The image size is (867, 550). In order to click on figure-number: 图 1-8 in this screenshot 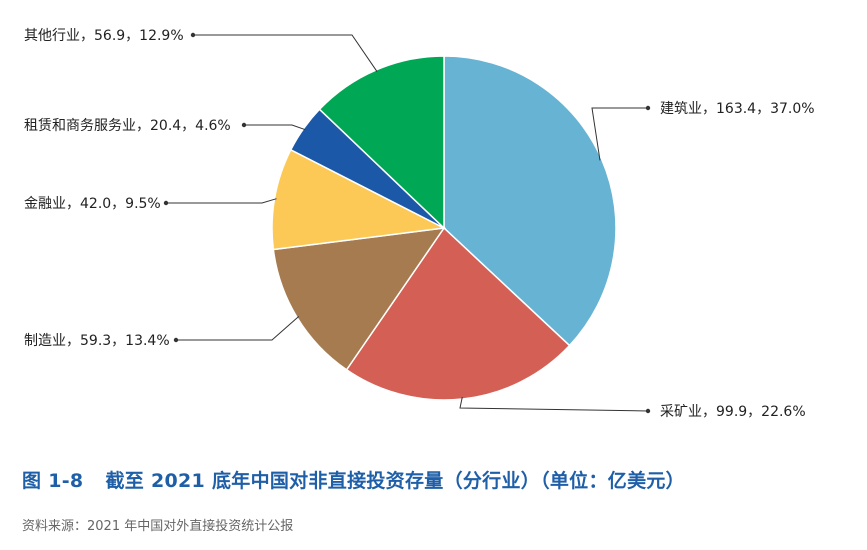, I will do `click(53, 481)`.